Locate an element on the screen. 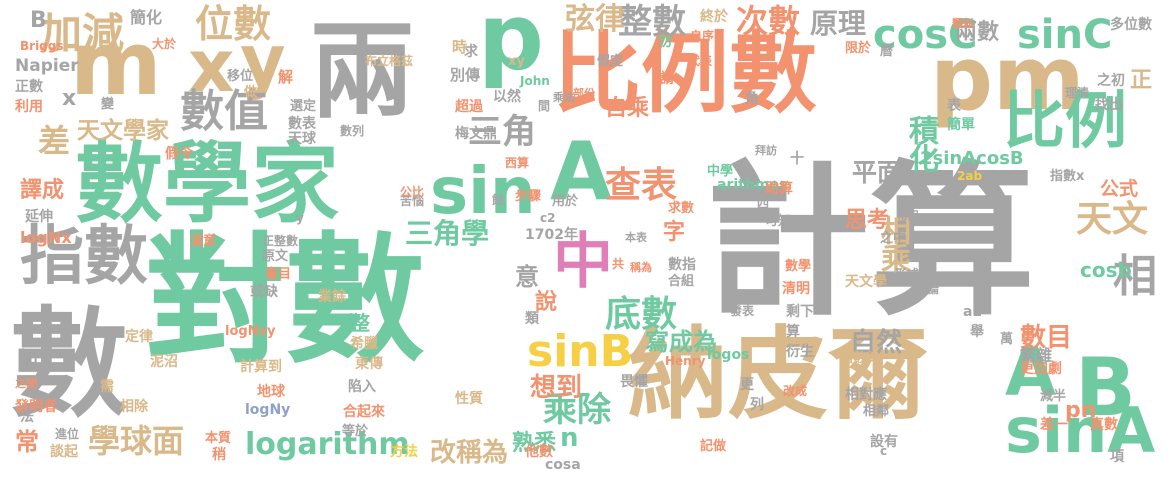  word-141: 算 is located at coordinates (793, 332).